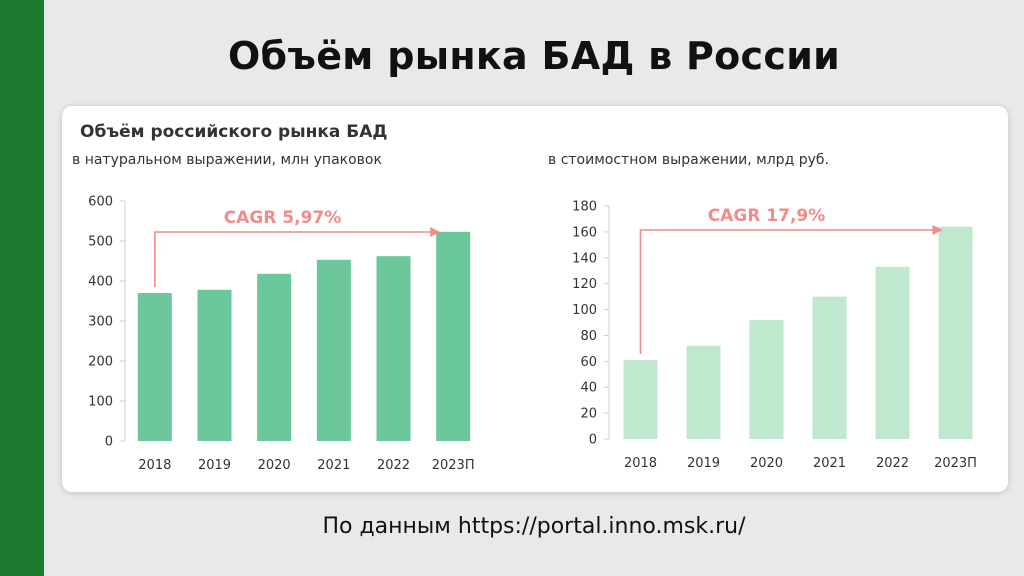  Describe the element at coordinates (588, 388) in the screenshot. I see `y-tick-label: 40` at that location.